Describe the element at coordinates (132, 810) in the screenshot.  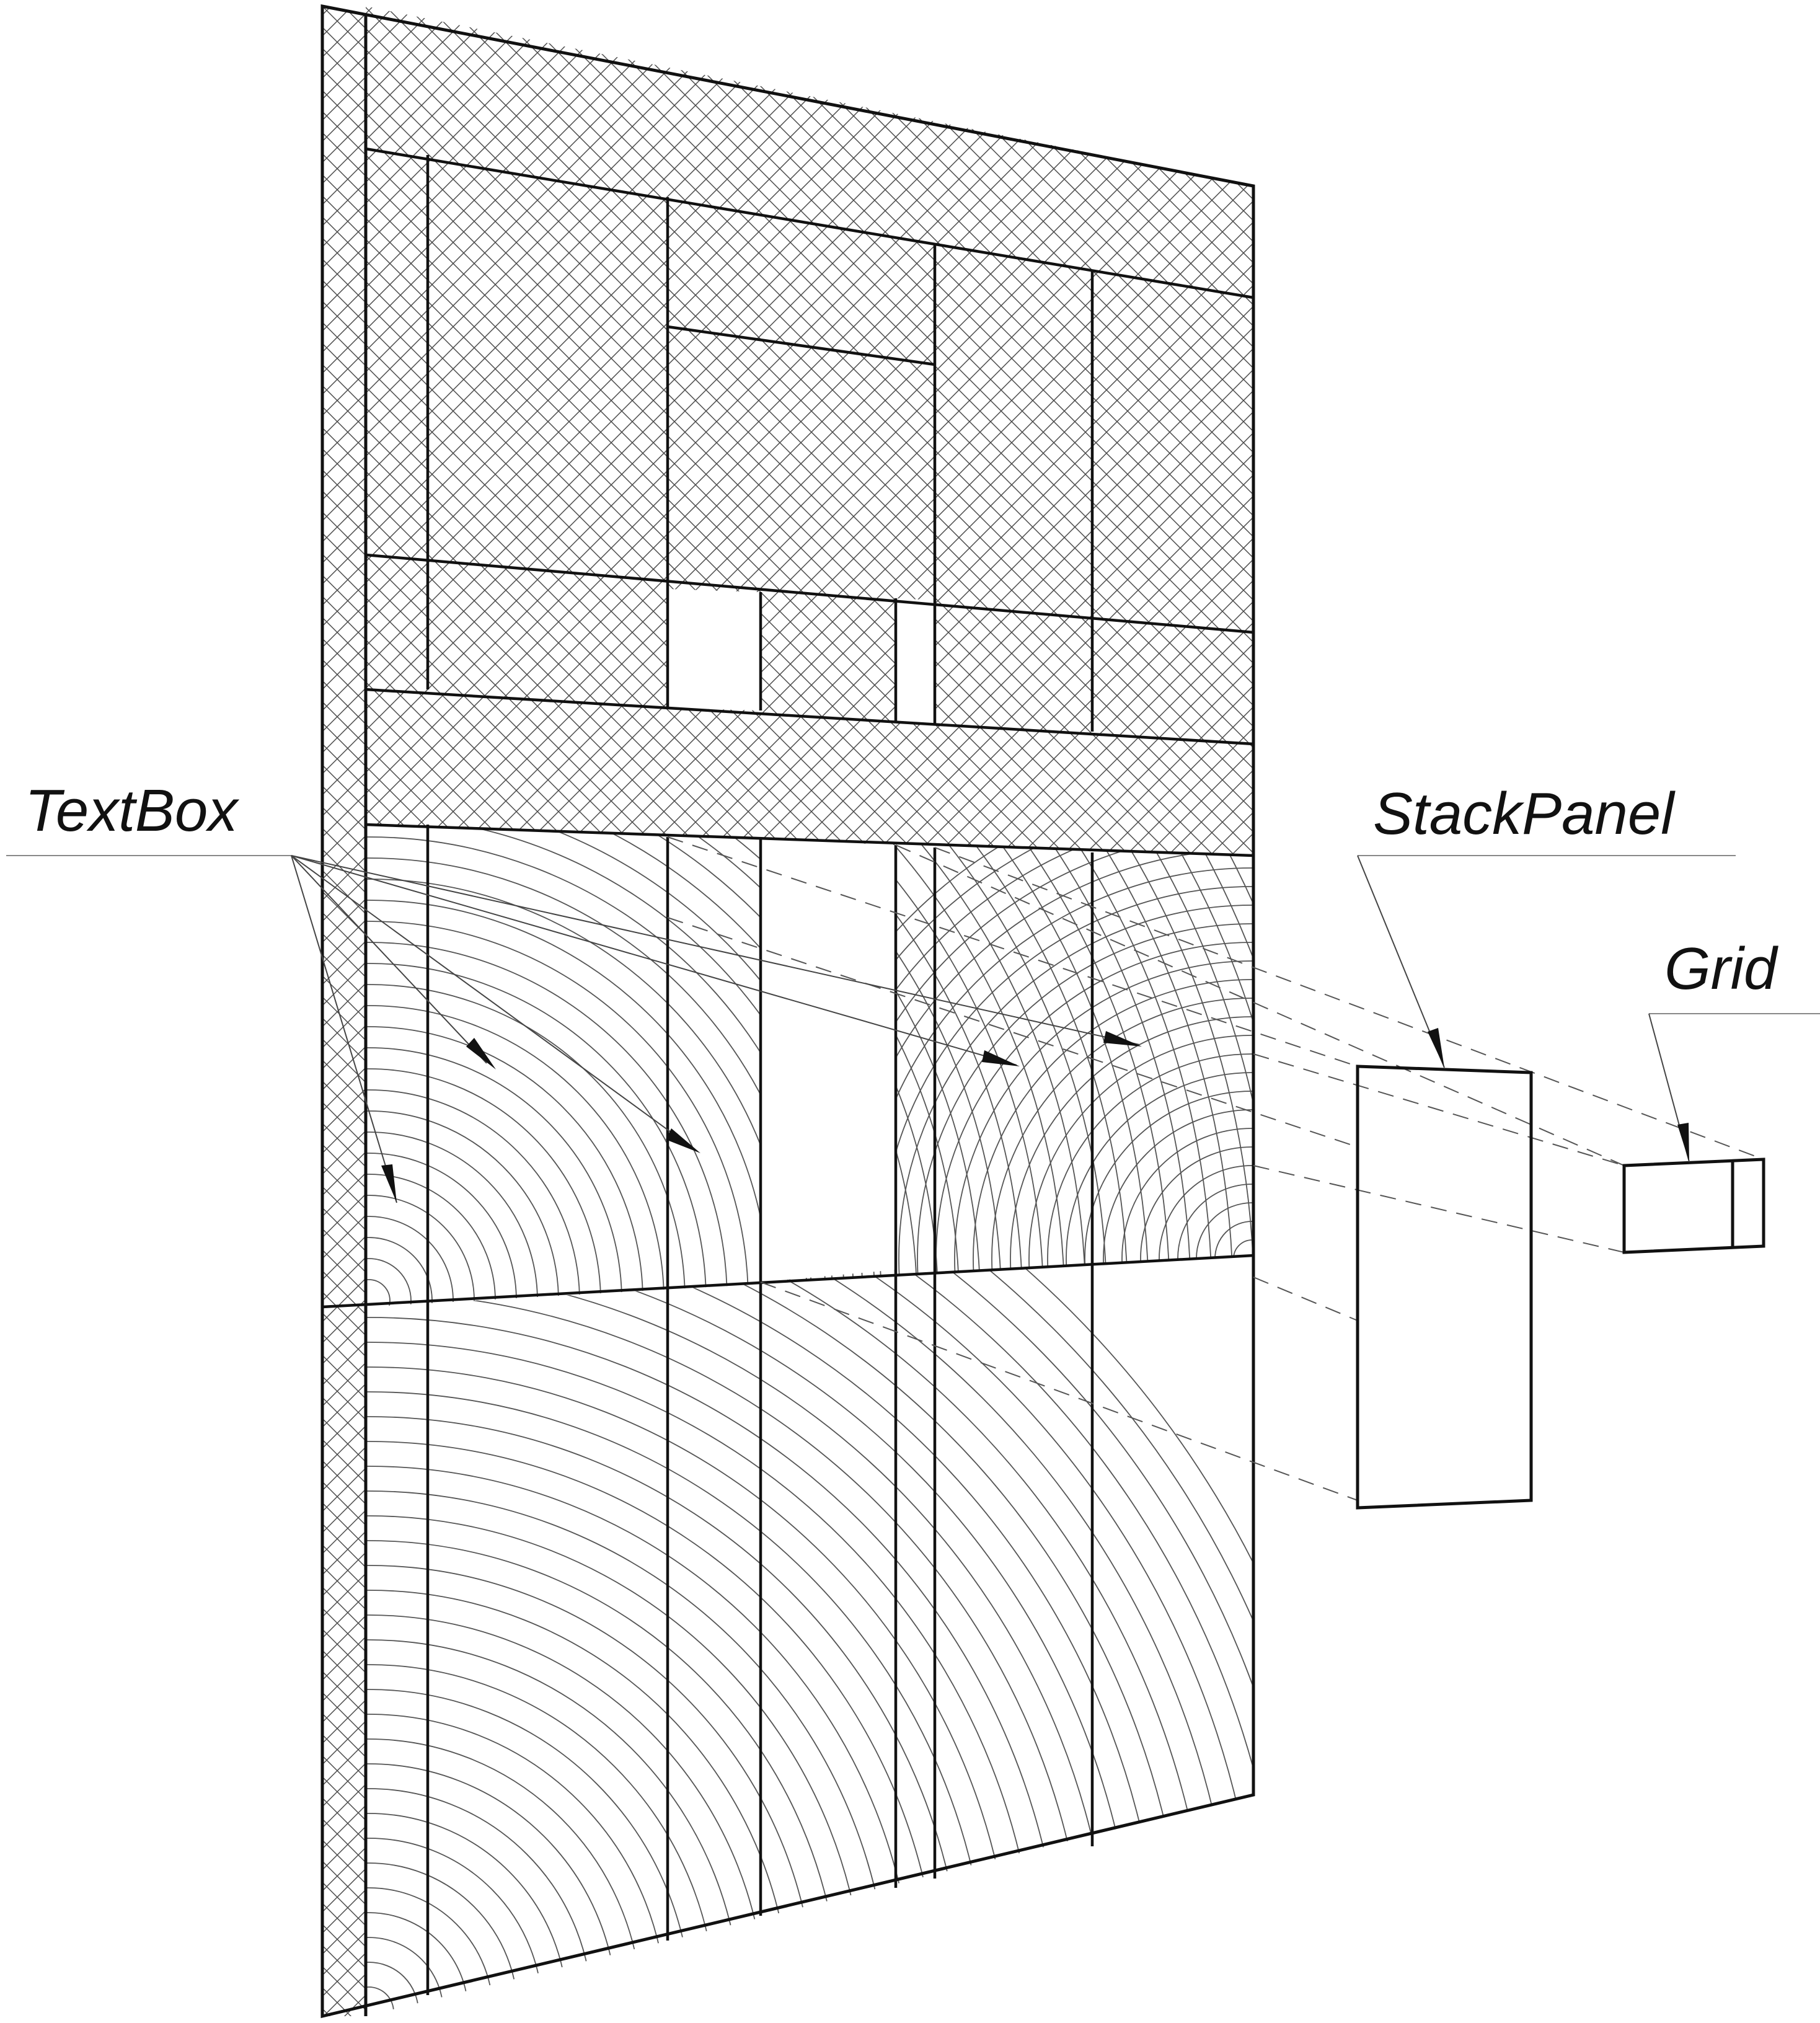
I see `textbox-label: TextBox` at that location.